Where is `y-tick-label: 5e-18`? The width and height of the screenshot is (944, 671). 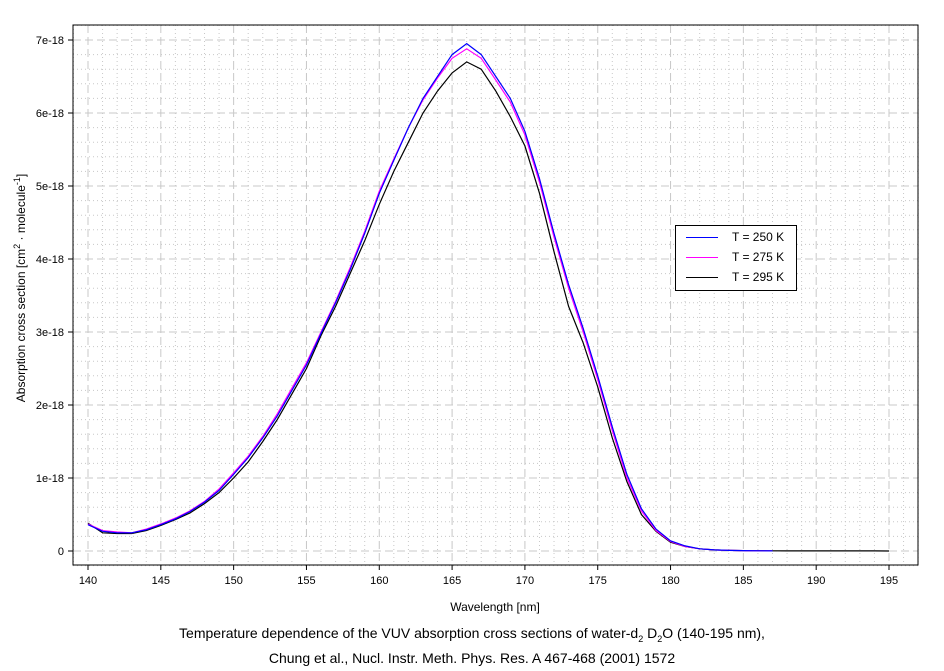 y-tick-label: 5e-18 is located at coordinates (50, 187).